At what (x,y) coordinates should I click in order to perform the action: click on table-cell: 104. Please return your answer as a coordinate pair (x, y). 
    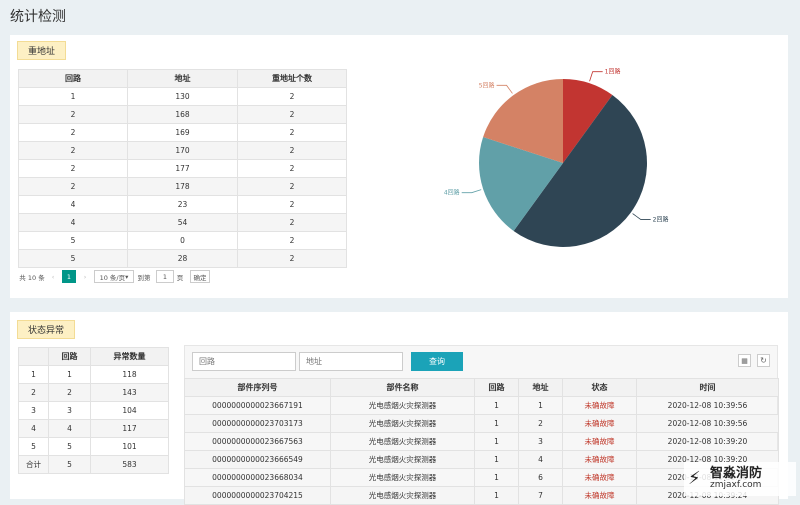
    Looking at the image, I should click on (129, 410).